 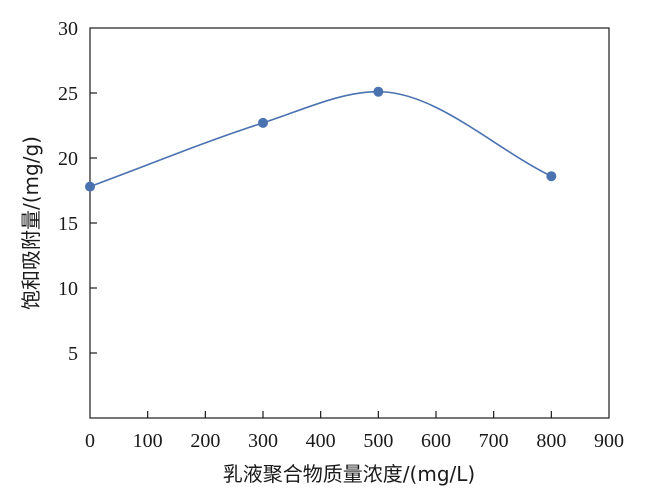 What do you see at coordinates (436, 441) in the screenshot?
I see `x-tick-label: 600` at bounding box center [436, 441].